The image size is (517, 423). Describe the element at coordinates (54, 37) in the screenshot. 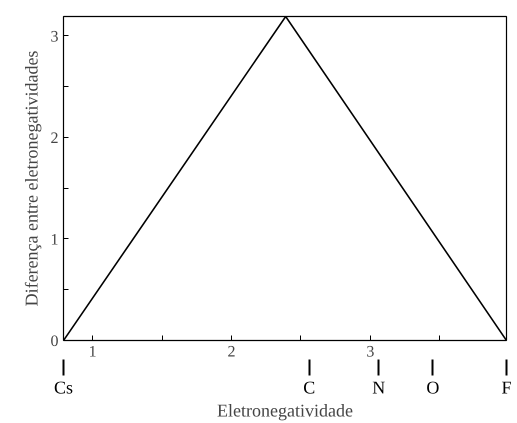

I see `y-tick-label: 3` at that location.